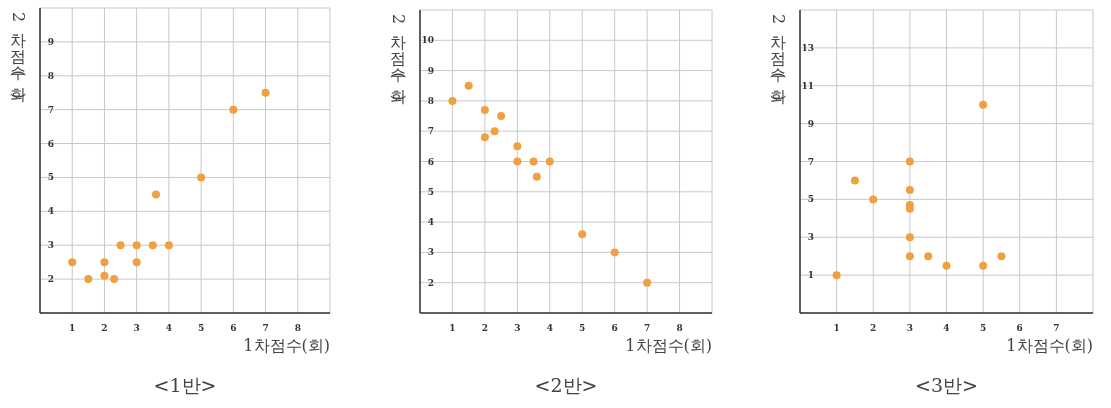  Describe the element at coordinates (946, 385) in the screenshot. I see `text: <3반>` at that location.